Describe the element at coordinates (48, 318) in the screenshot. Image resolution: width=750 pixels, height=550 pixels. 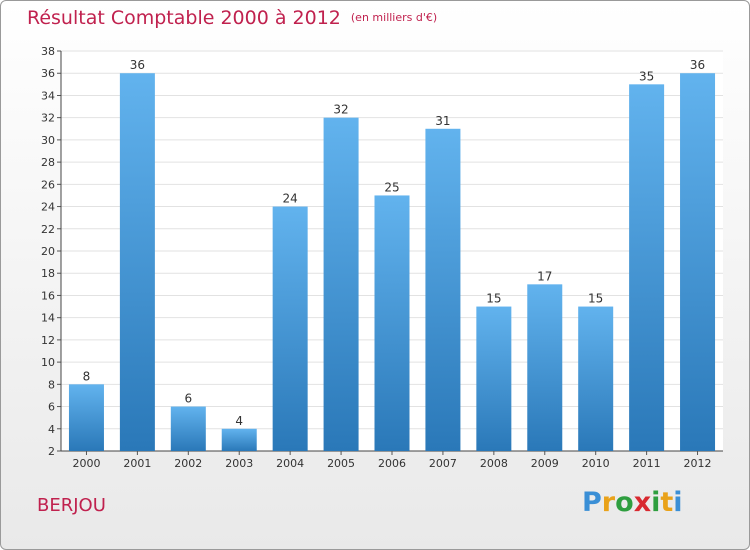
I see `y-tick-label: 14` at that location.